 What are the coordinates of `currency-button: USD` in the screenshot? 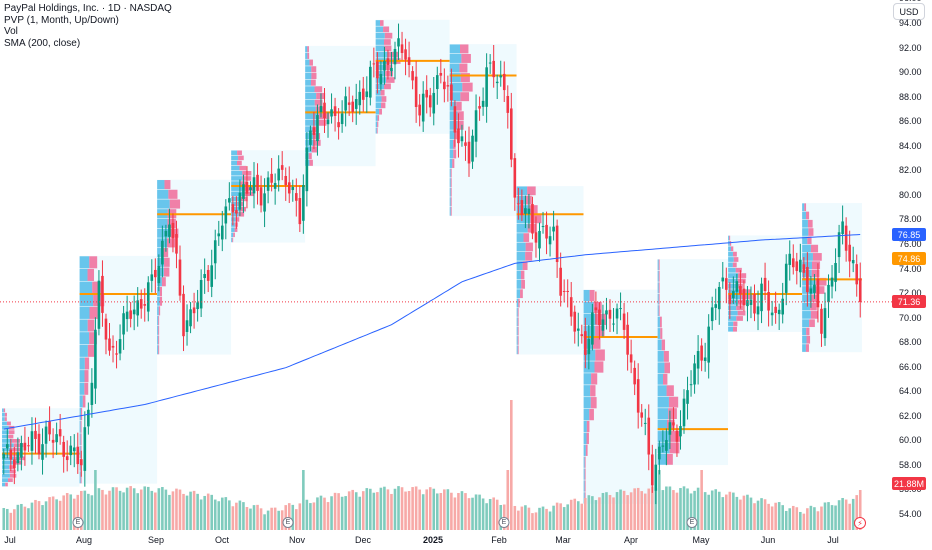 It's located at (909, 11).